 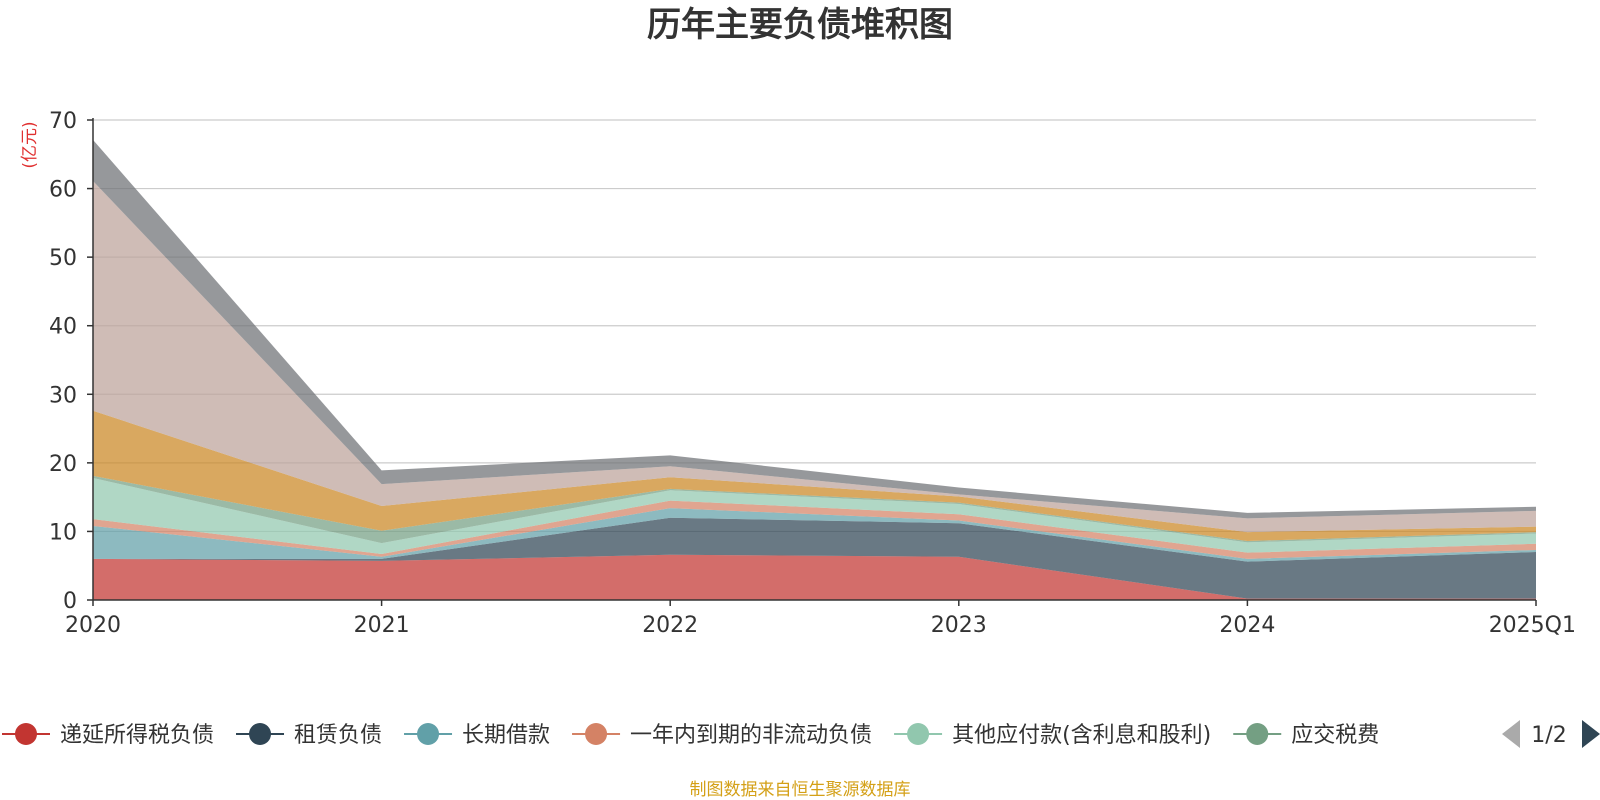 What do you see at coordinates (63, 327) in the screenshot?
I see `y-tick-label: 40` at bounding box center [63, 327].